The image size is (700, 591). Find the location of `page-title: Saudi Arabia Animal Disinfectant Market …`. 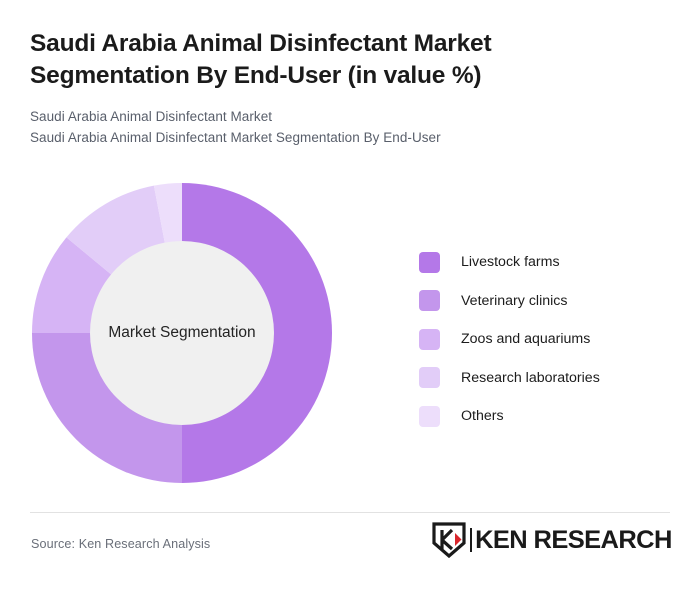

page-title: Saudi Arabia Animal Disinfectant Market … is located at coordinates (261, 60).